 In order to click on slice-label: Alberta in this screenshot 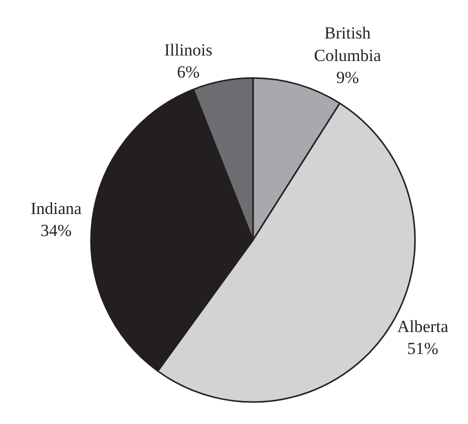, I will do `click(423, 326)`.